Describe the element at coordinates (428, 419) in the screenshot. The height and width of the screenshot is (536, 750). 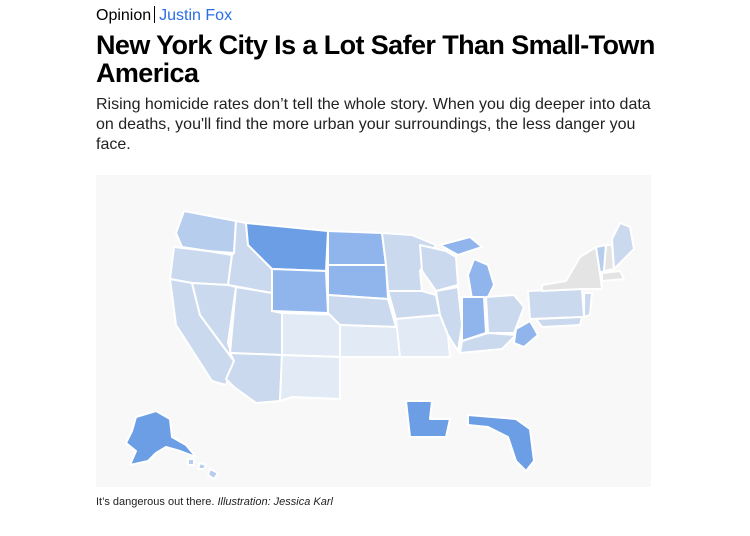
I see `state-louisiana` at that location.